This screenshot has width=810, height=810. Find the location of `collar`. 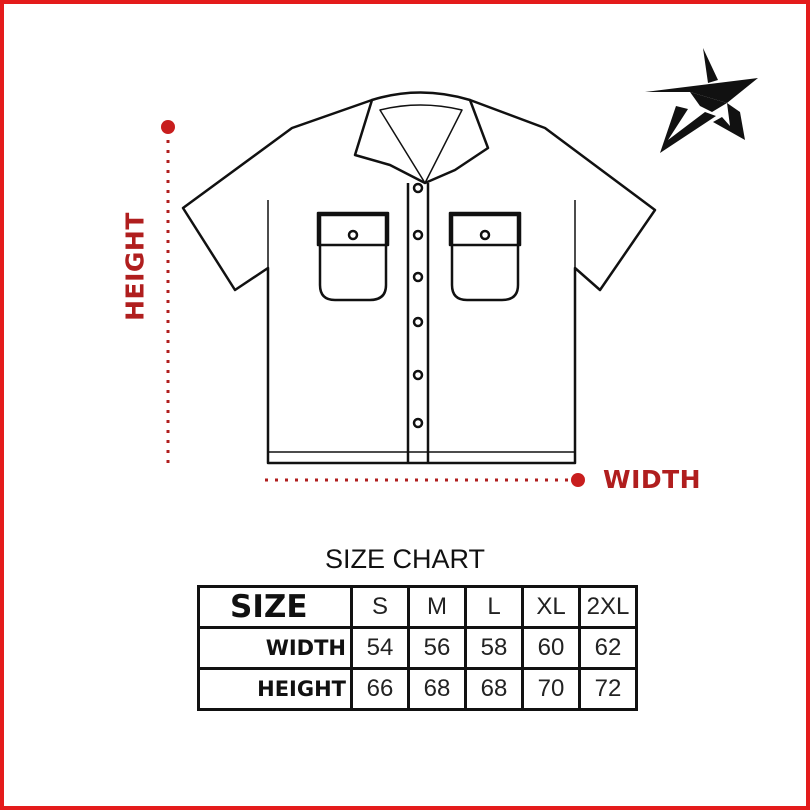

collar is located at coordinates (421, 138).